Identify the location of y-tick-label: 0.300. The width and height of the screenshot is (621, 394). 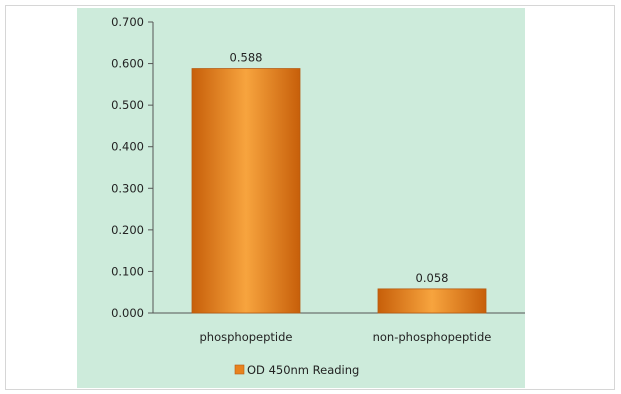
(127, 188).